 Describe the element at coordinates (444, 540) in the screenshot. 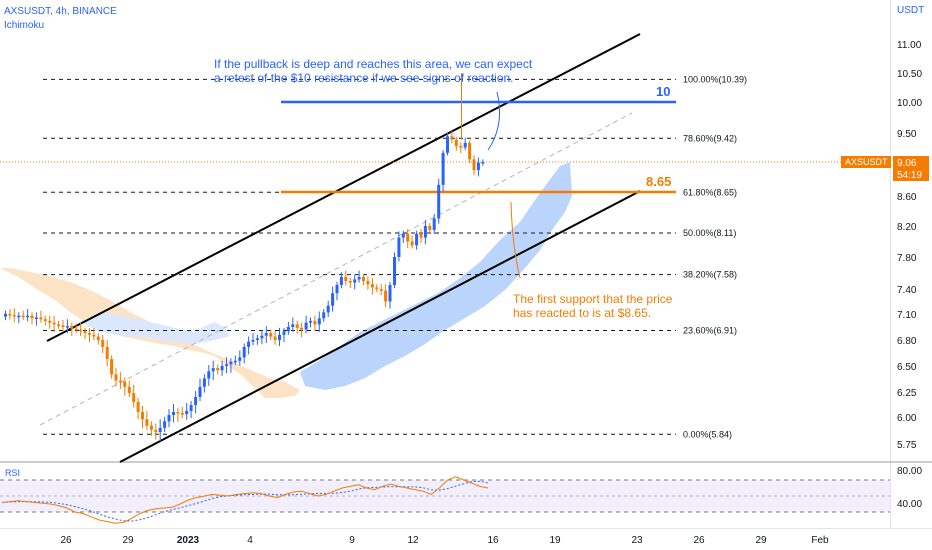

I see `date-axis: 26 29 2023 4 9 12 16 19 23 26 29 Feb` at that location.